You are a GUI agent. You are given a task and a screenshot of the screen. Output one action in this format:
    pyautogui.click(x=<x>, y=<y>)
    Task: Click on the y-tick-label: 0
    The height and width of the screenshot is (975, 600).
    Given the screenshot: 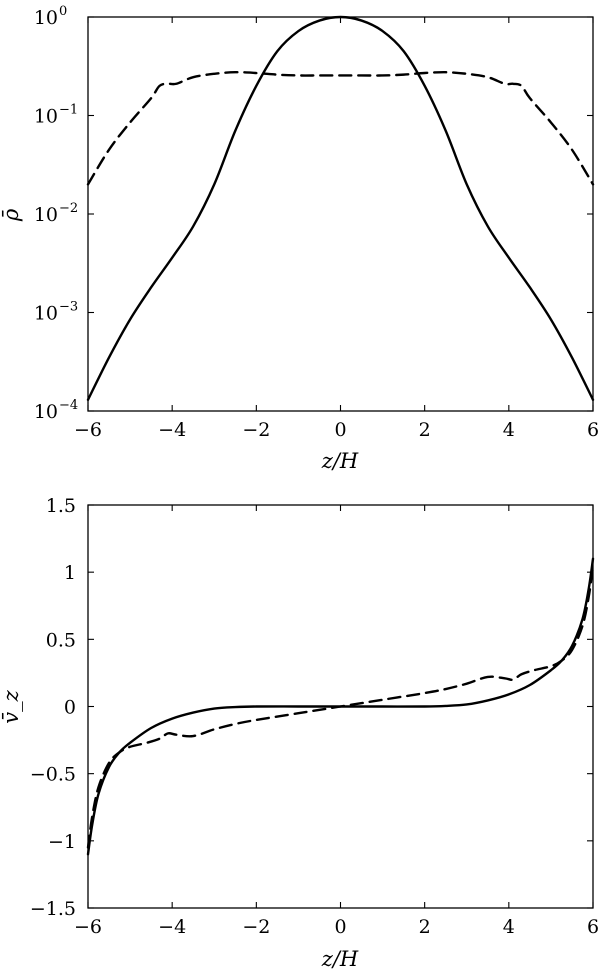 What is the action you would take?
    pyautogui.click(x=70, y=708)
    